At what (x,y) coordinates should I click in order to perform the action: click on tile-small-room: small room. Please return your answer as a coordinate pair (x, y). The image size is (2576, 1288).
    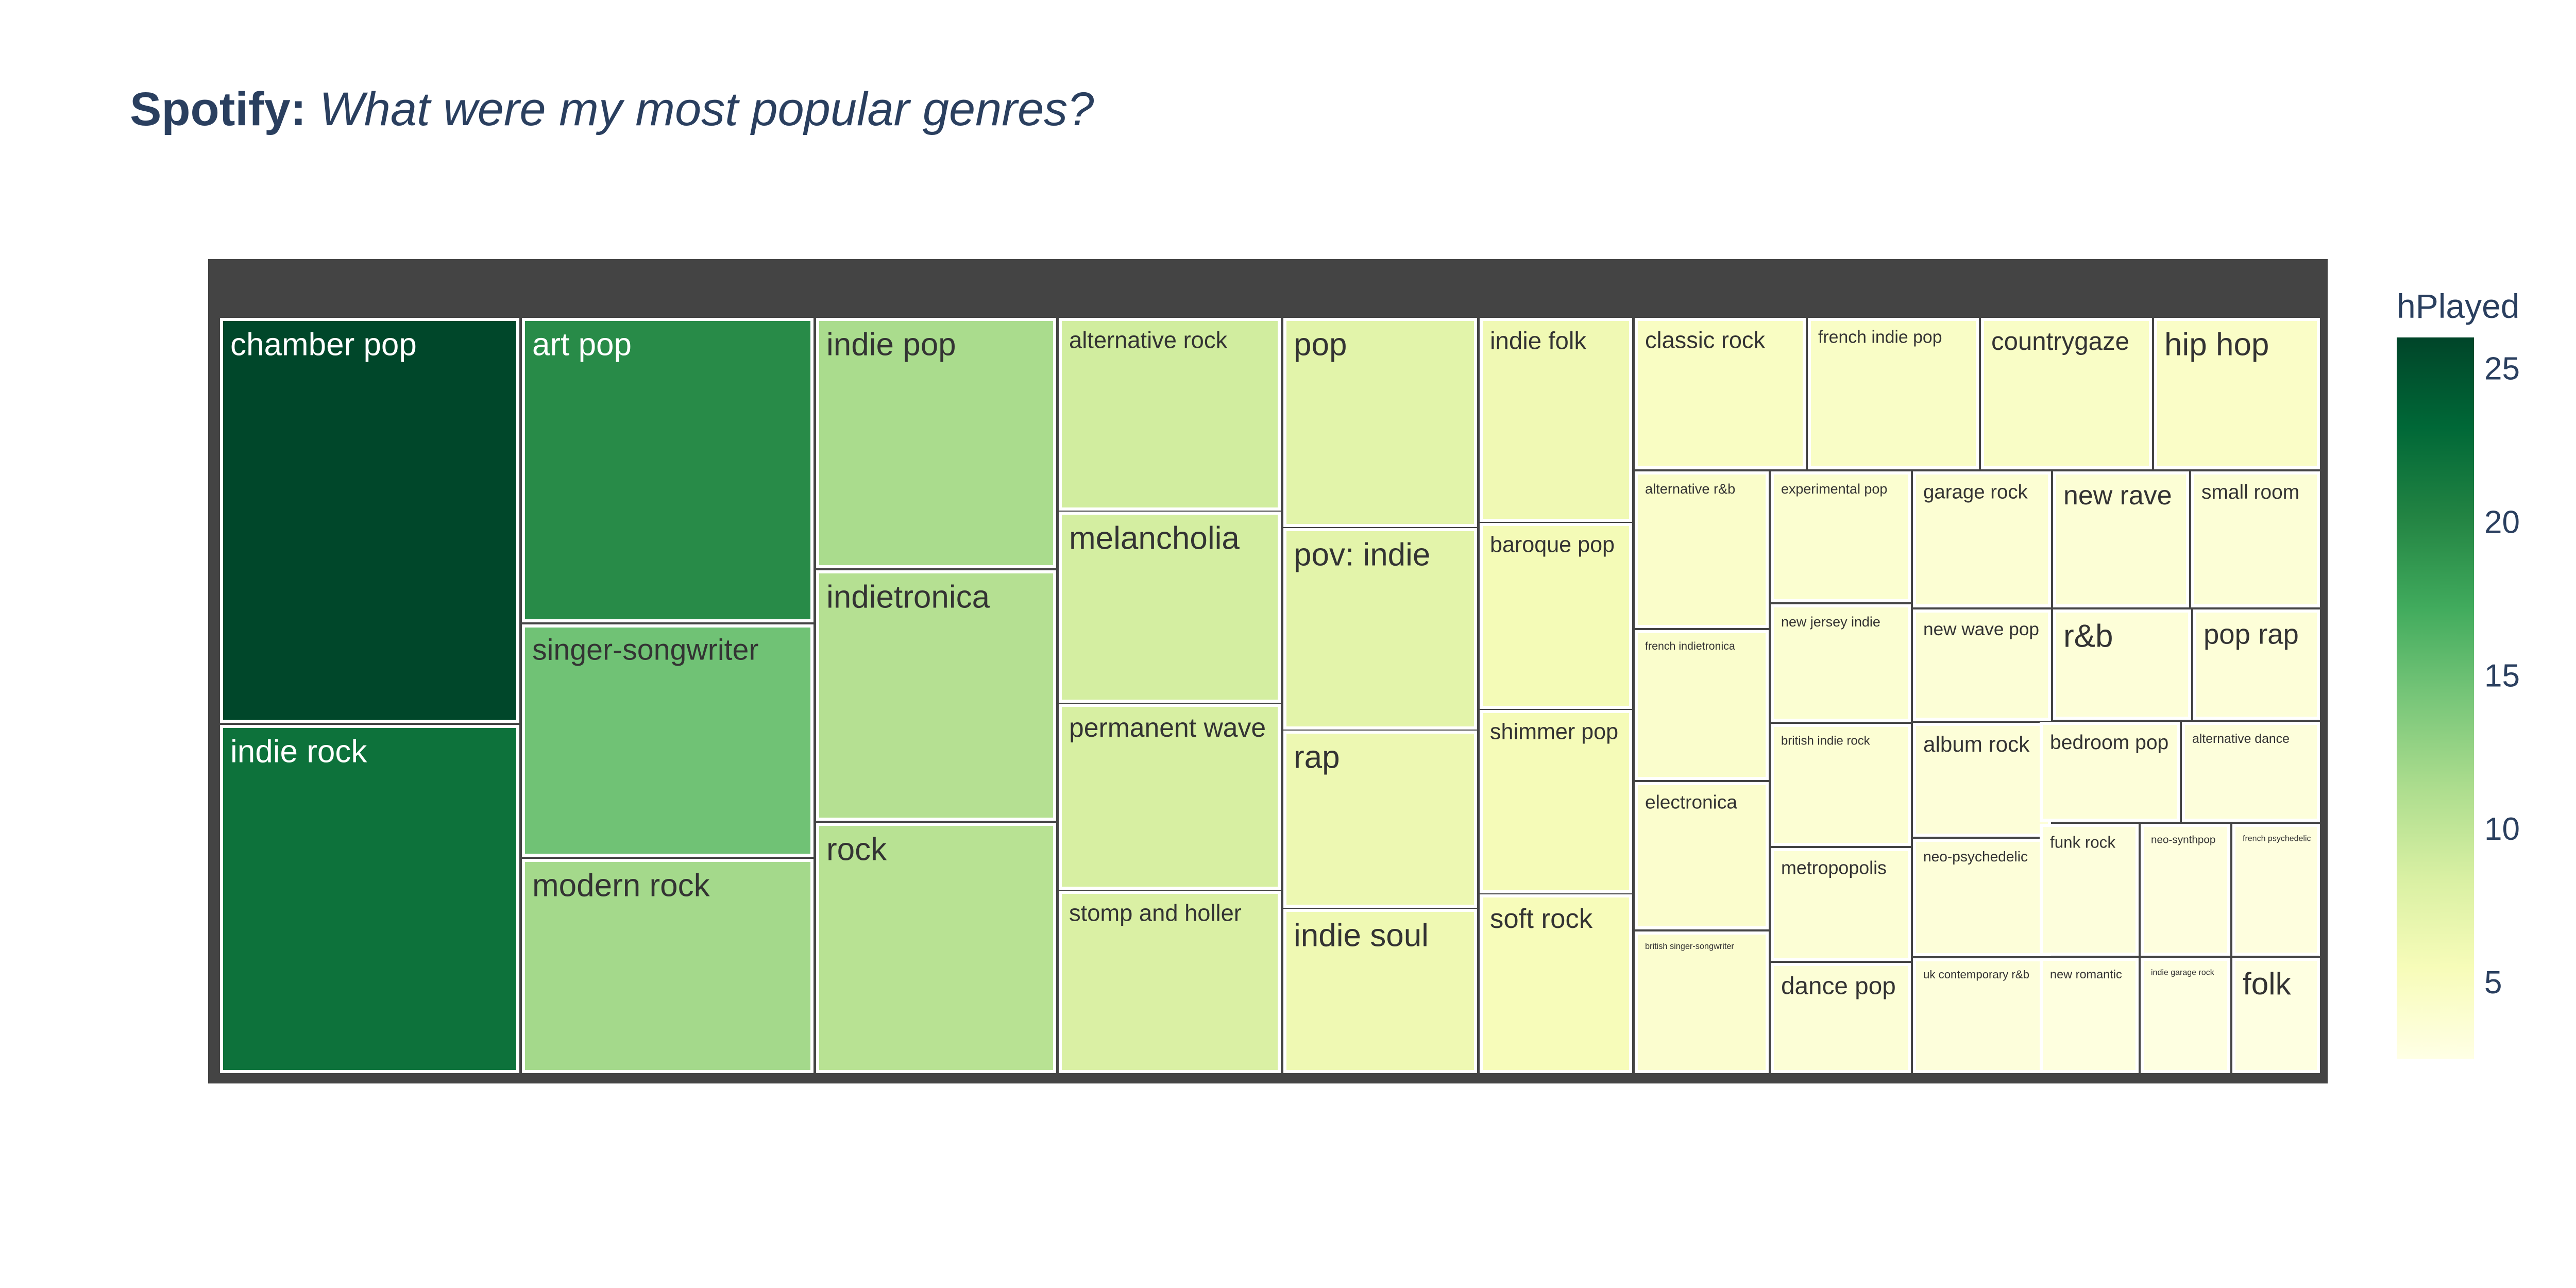
    Looking at the image, I should click on (2255, 539).